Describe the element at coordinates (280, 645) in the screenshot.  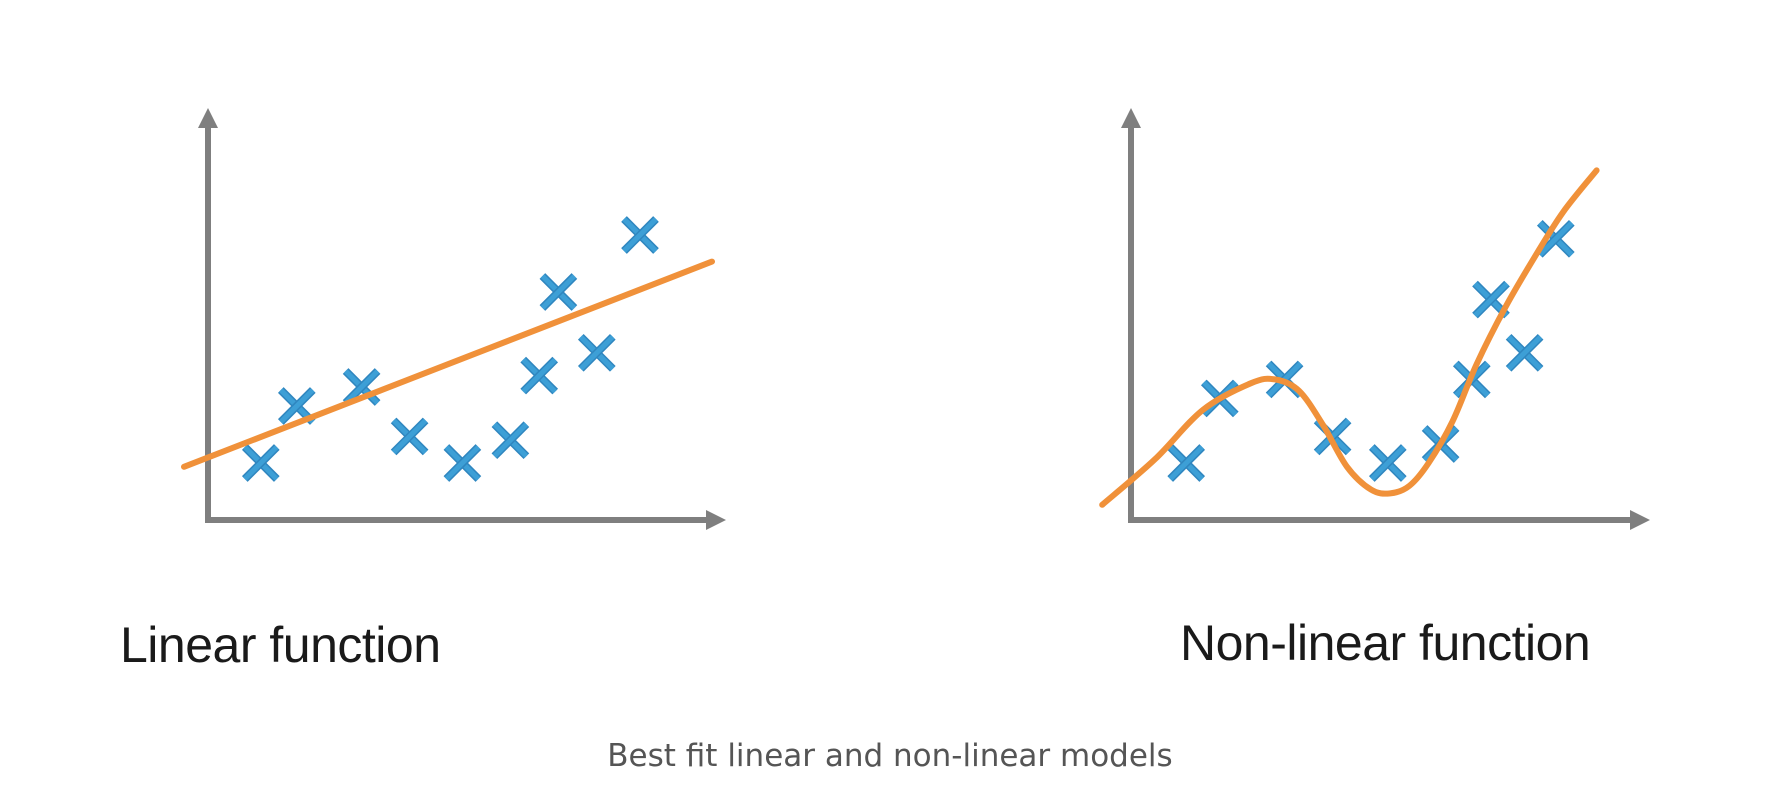
I see `linear-chart-title: Linear function` at that location.